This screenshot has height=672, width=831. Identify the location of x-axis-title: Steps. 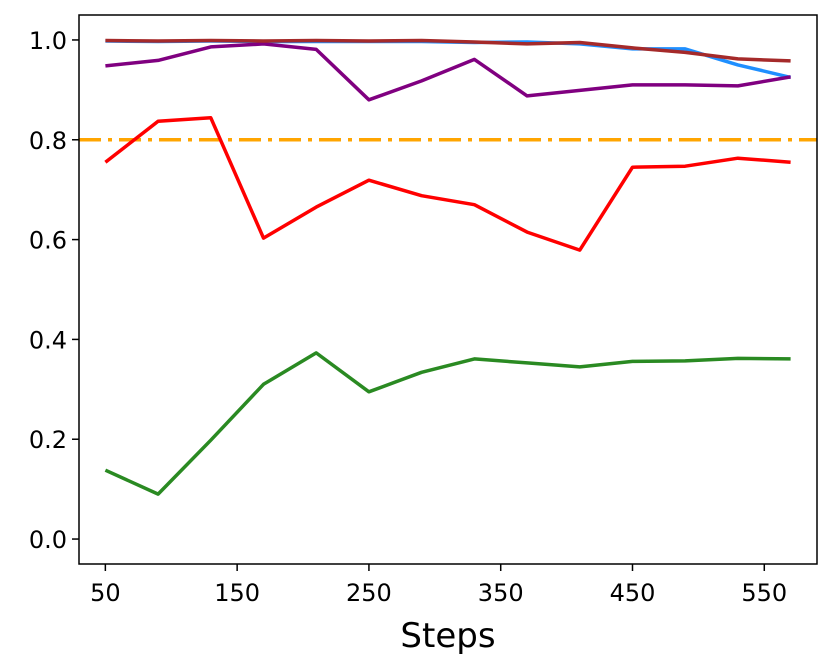
(447, 636).